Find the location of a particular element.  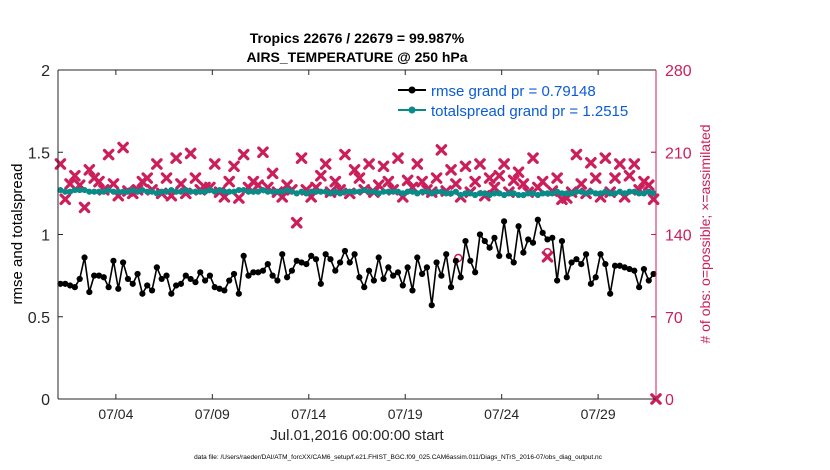

y-right-tick-label: 210 is located at coordinates (678, 153).